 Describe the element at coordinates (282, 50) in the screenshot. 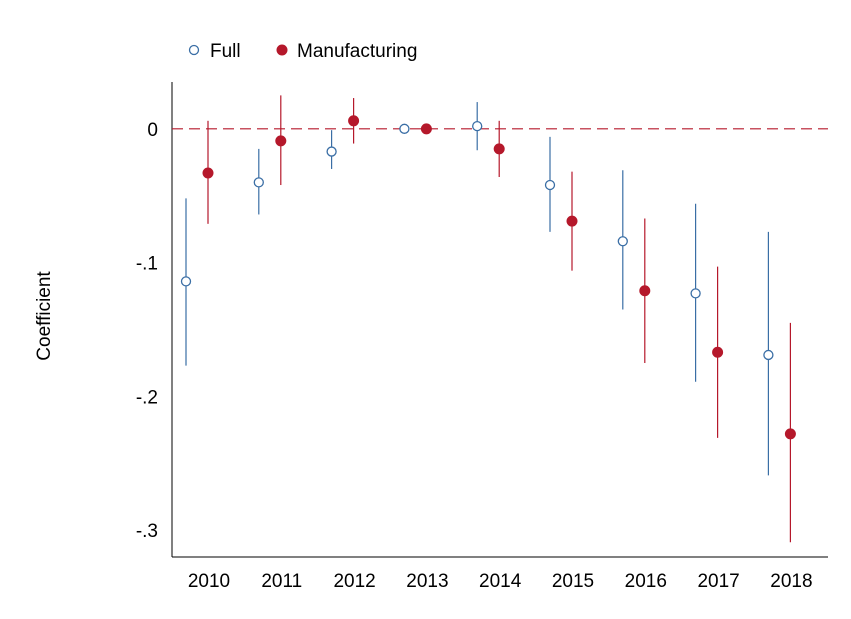

I see `legend-manufacturing-marker-icon` at that location.